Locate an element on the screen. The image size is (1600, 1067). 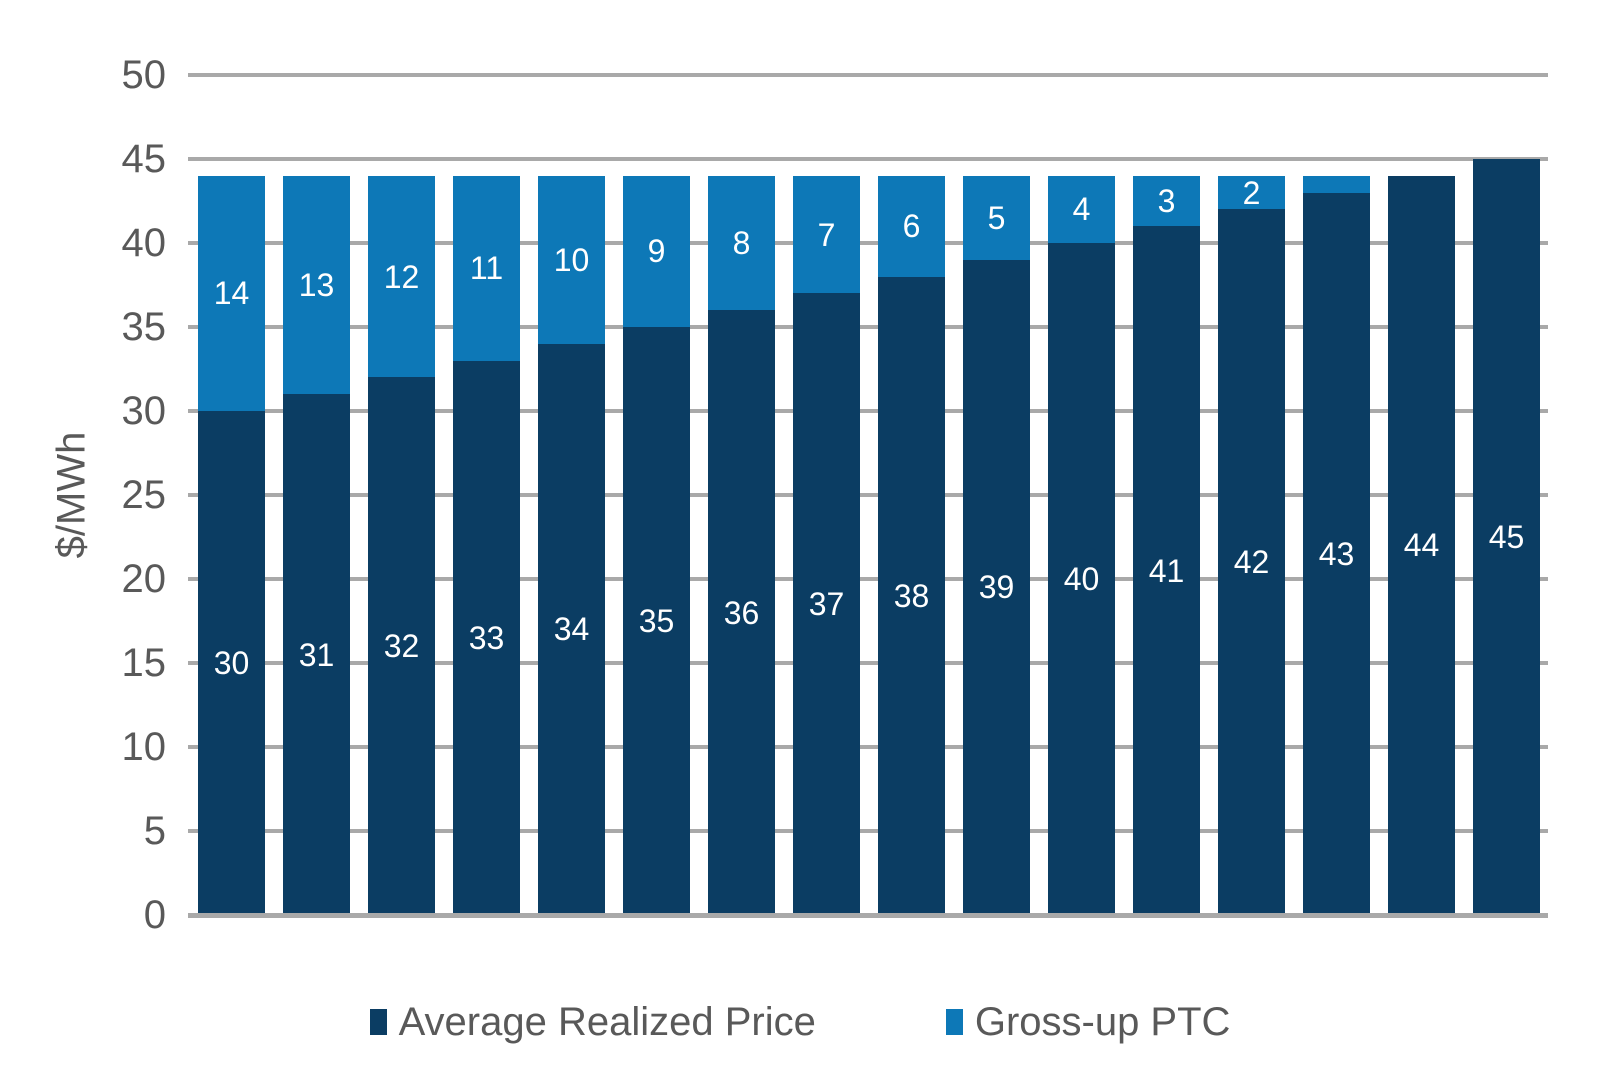
y-tick-label-50: 50 is located at coordinates (144, 75).